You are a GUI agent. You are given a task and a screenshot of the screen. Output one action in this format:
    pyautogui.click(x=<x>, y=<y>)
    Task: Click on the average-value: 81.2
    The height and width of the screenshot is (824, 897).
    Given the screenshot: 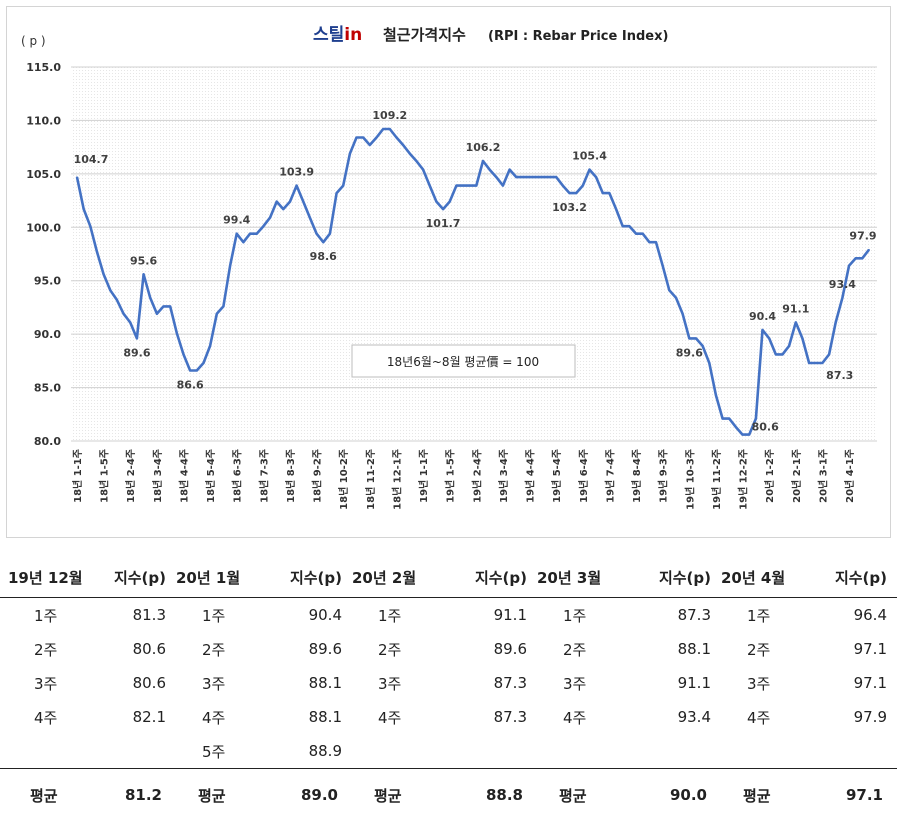 What is the action you would take?
    pyautogui.click(x=134, y=794)
    